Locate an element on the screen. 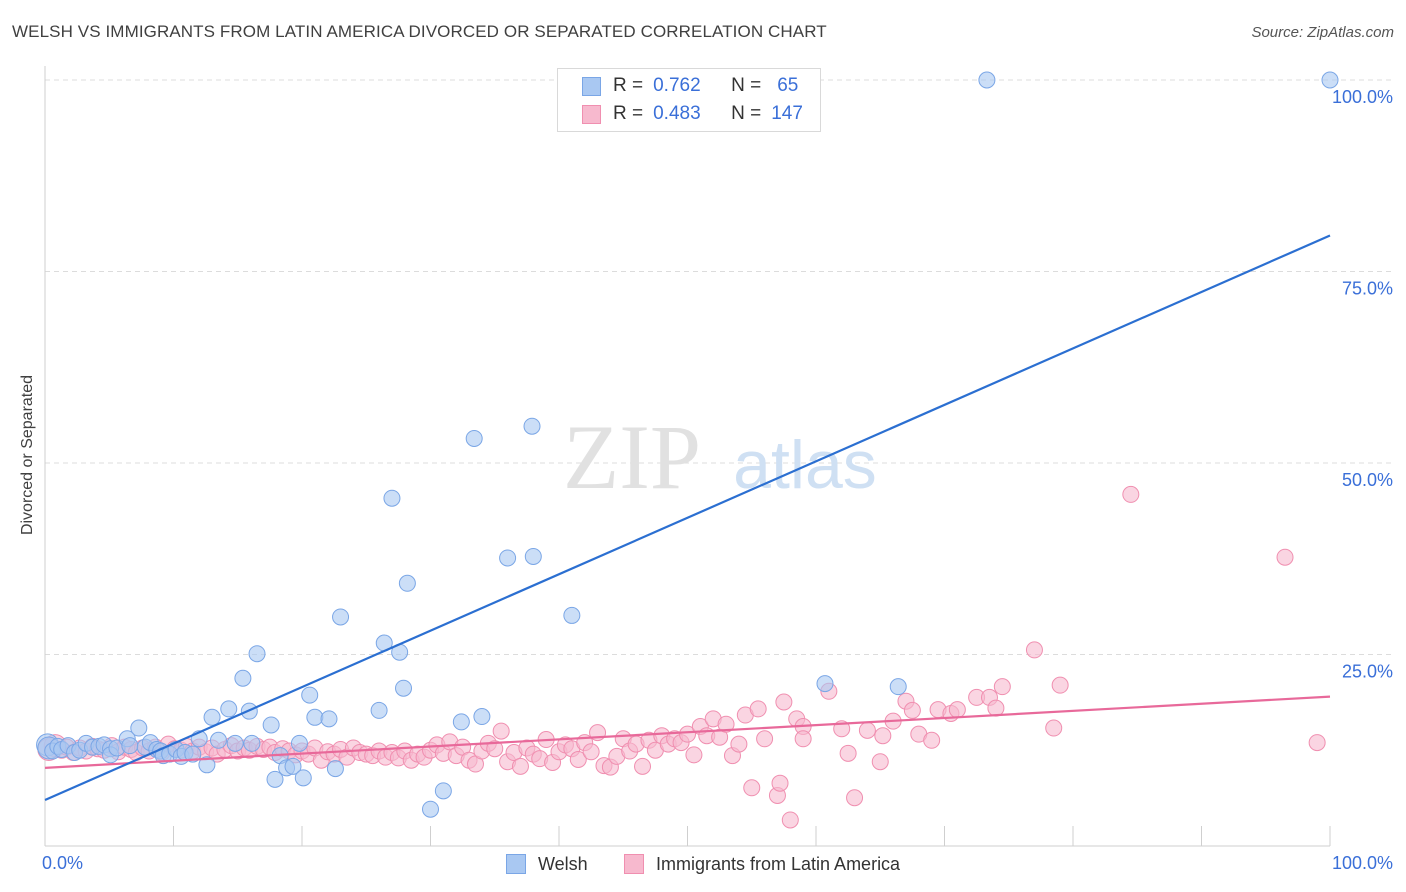  bottom-legend-latam: Immigrants from Latin America is located at coordinates (762, 864).